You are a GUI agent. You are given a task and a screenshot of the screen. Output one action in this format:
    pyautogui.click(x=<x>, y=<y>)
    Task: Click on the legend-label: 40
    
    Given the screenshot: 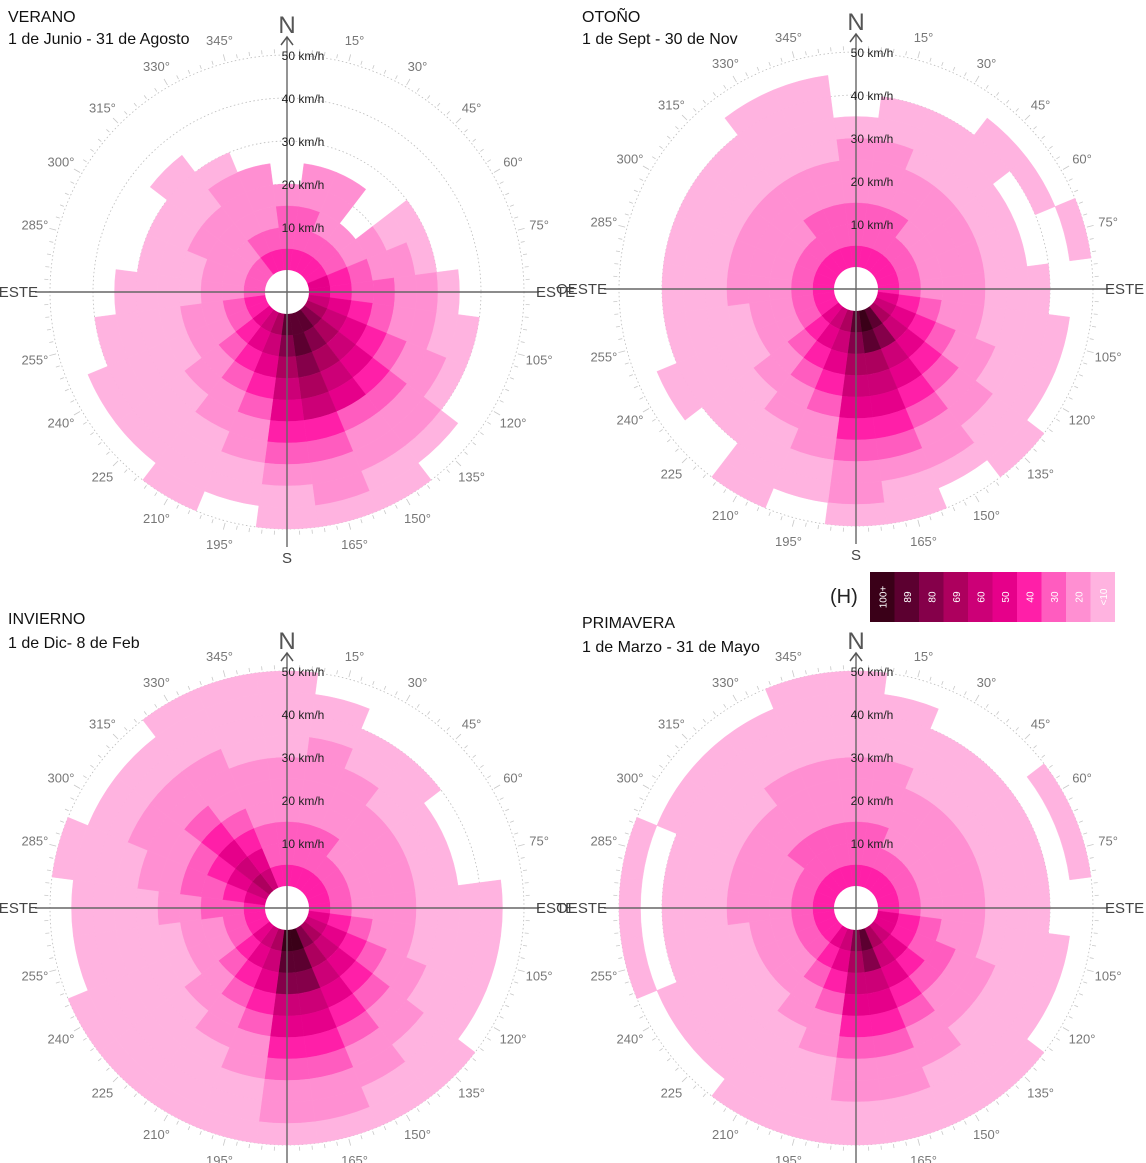 What is the action you would take?
    pyautogui.click(x=1030, y=597)
    